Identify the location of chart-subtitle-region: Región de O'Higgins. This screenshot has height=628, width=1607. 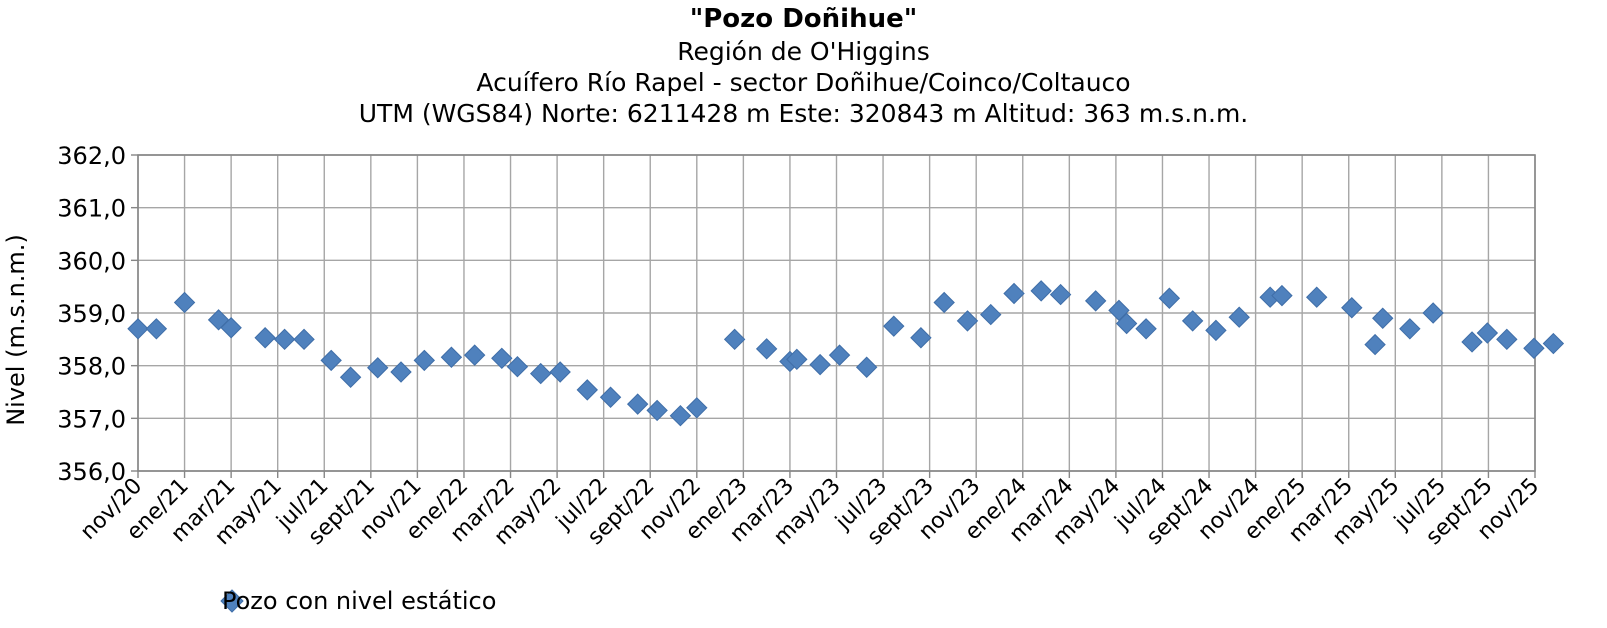
(803, 51).